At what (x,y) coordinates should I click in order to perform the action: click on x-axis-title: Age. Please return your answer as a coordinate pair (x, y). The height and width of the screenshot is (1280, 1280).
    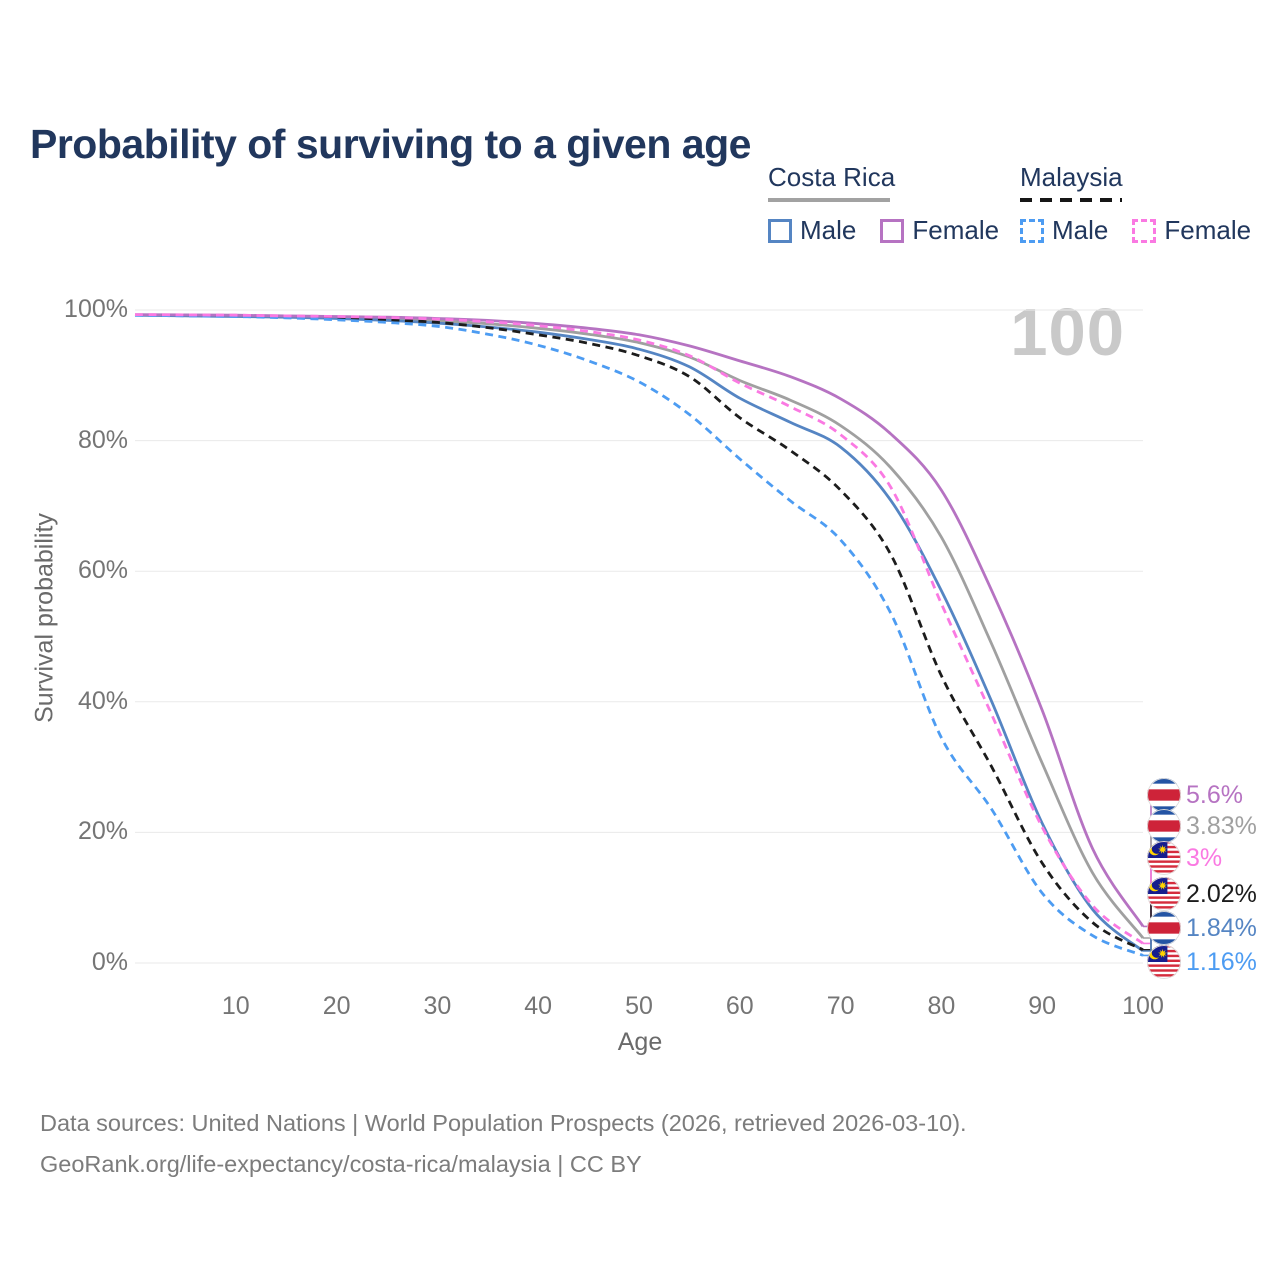
    Looking at the image, I should click on (640, 1042).